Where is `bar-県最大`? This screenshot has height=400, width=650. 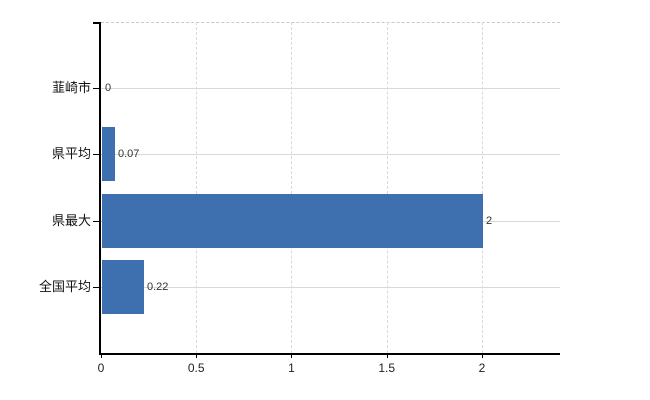 bar-県最大 is located at coordinates (292, 221).